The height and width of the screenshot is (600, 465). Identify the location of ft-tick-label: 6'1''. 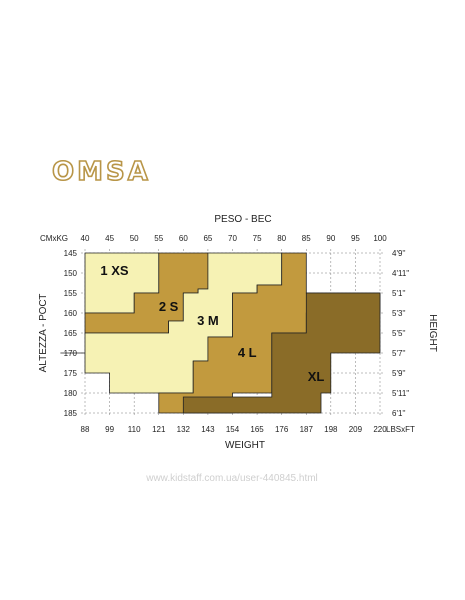
(399, 413).